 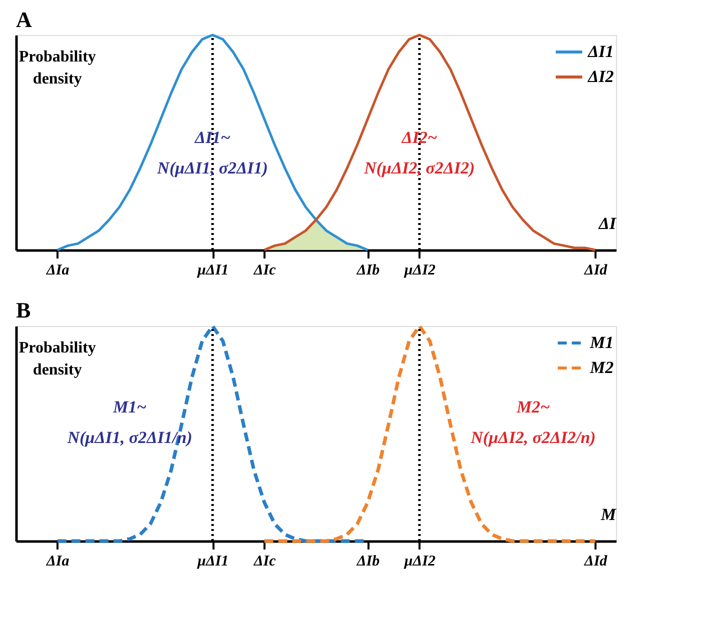 What do you see at coordinates (600, 51) in the screenshot?
I see `legend-label: ΔI1` at bounding box center [600, 51].